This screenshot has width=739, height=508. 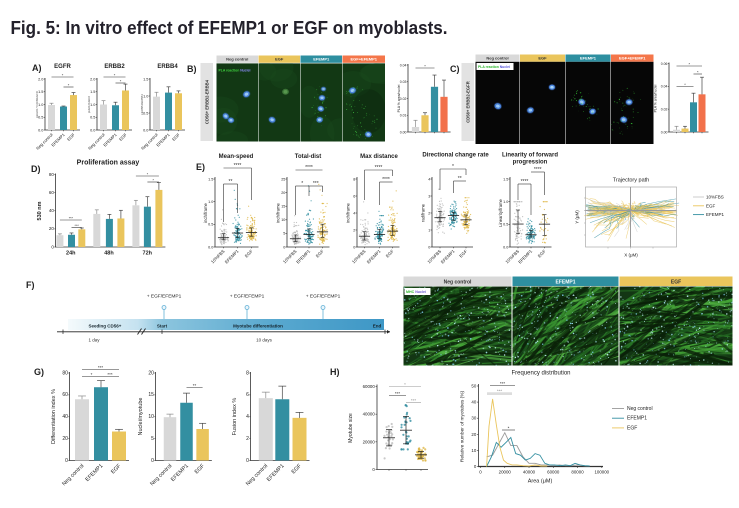 What do you see at coordinates (114, 67) in the screenshot?
I see `svg-text: ERBB2` at bounding box center [114, 67].